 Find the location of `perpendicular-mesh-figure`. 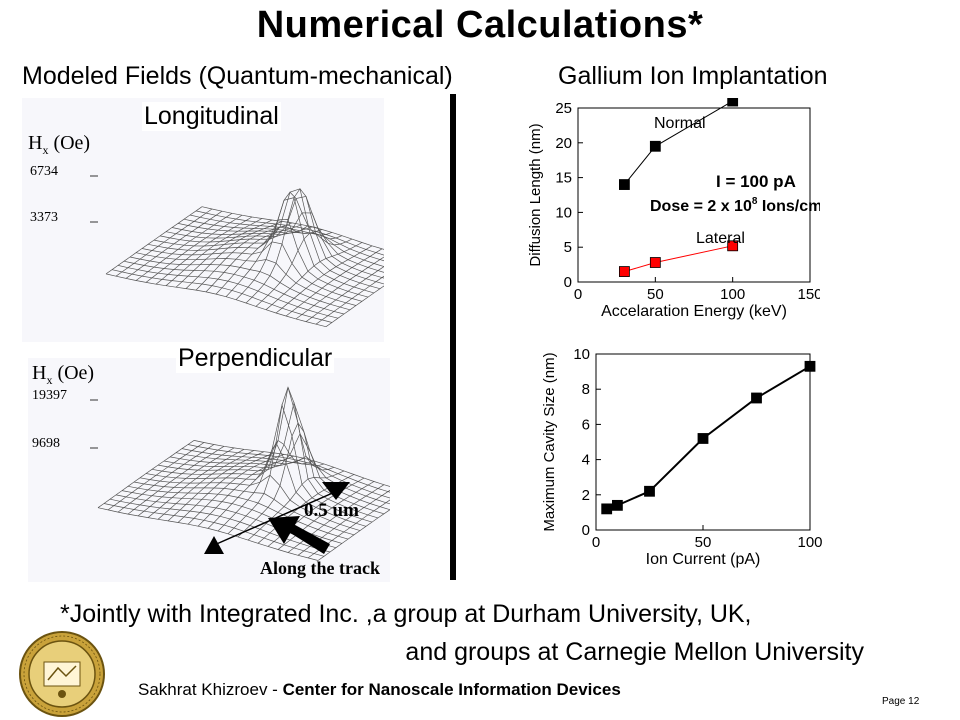

perpendicular-mesh-figure is located at coordinates (240, 473).